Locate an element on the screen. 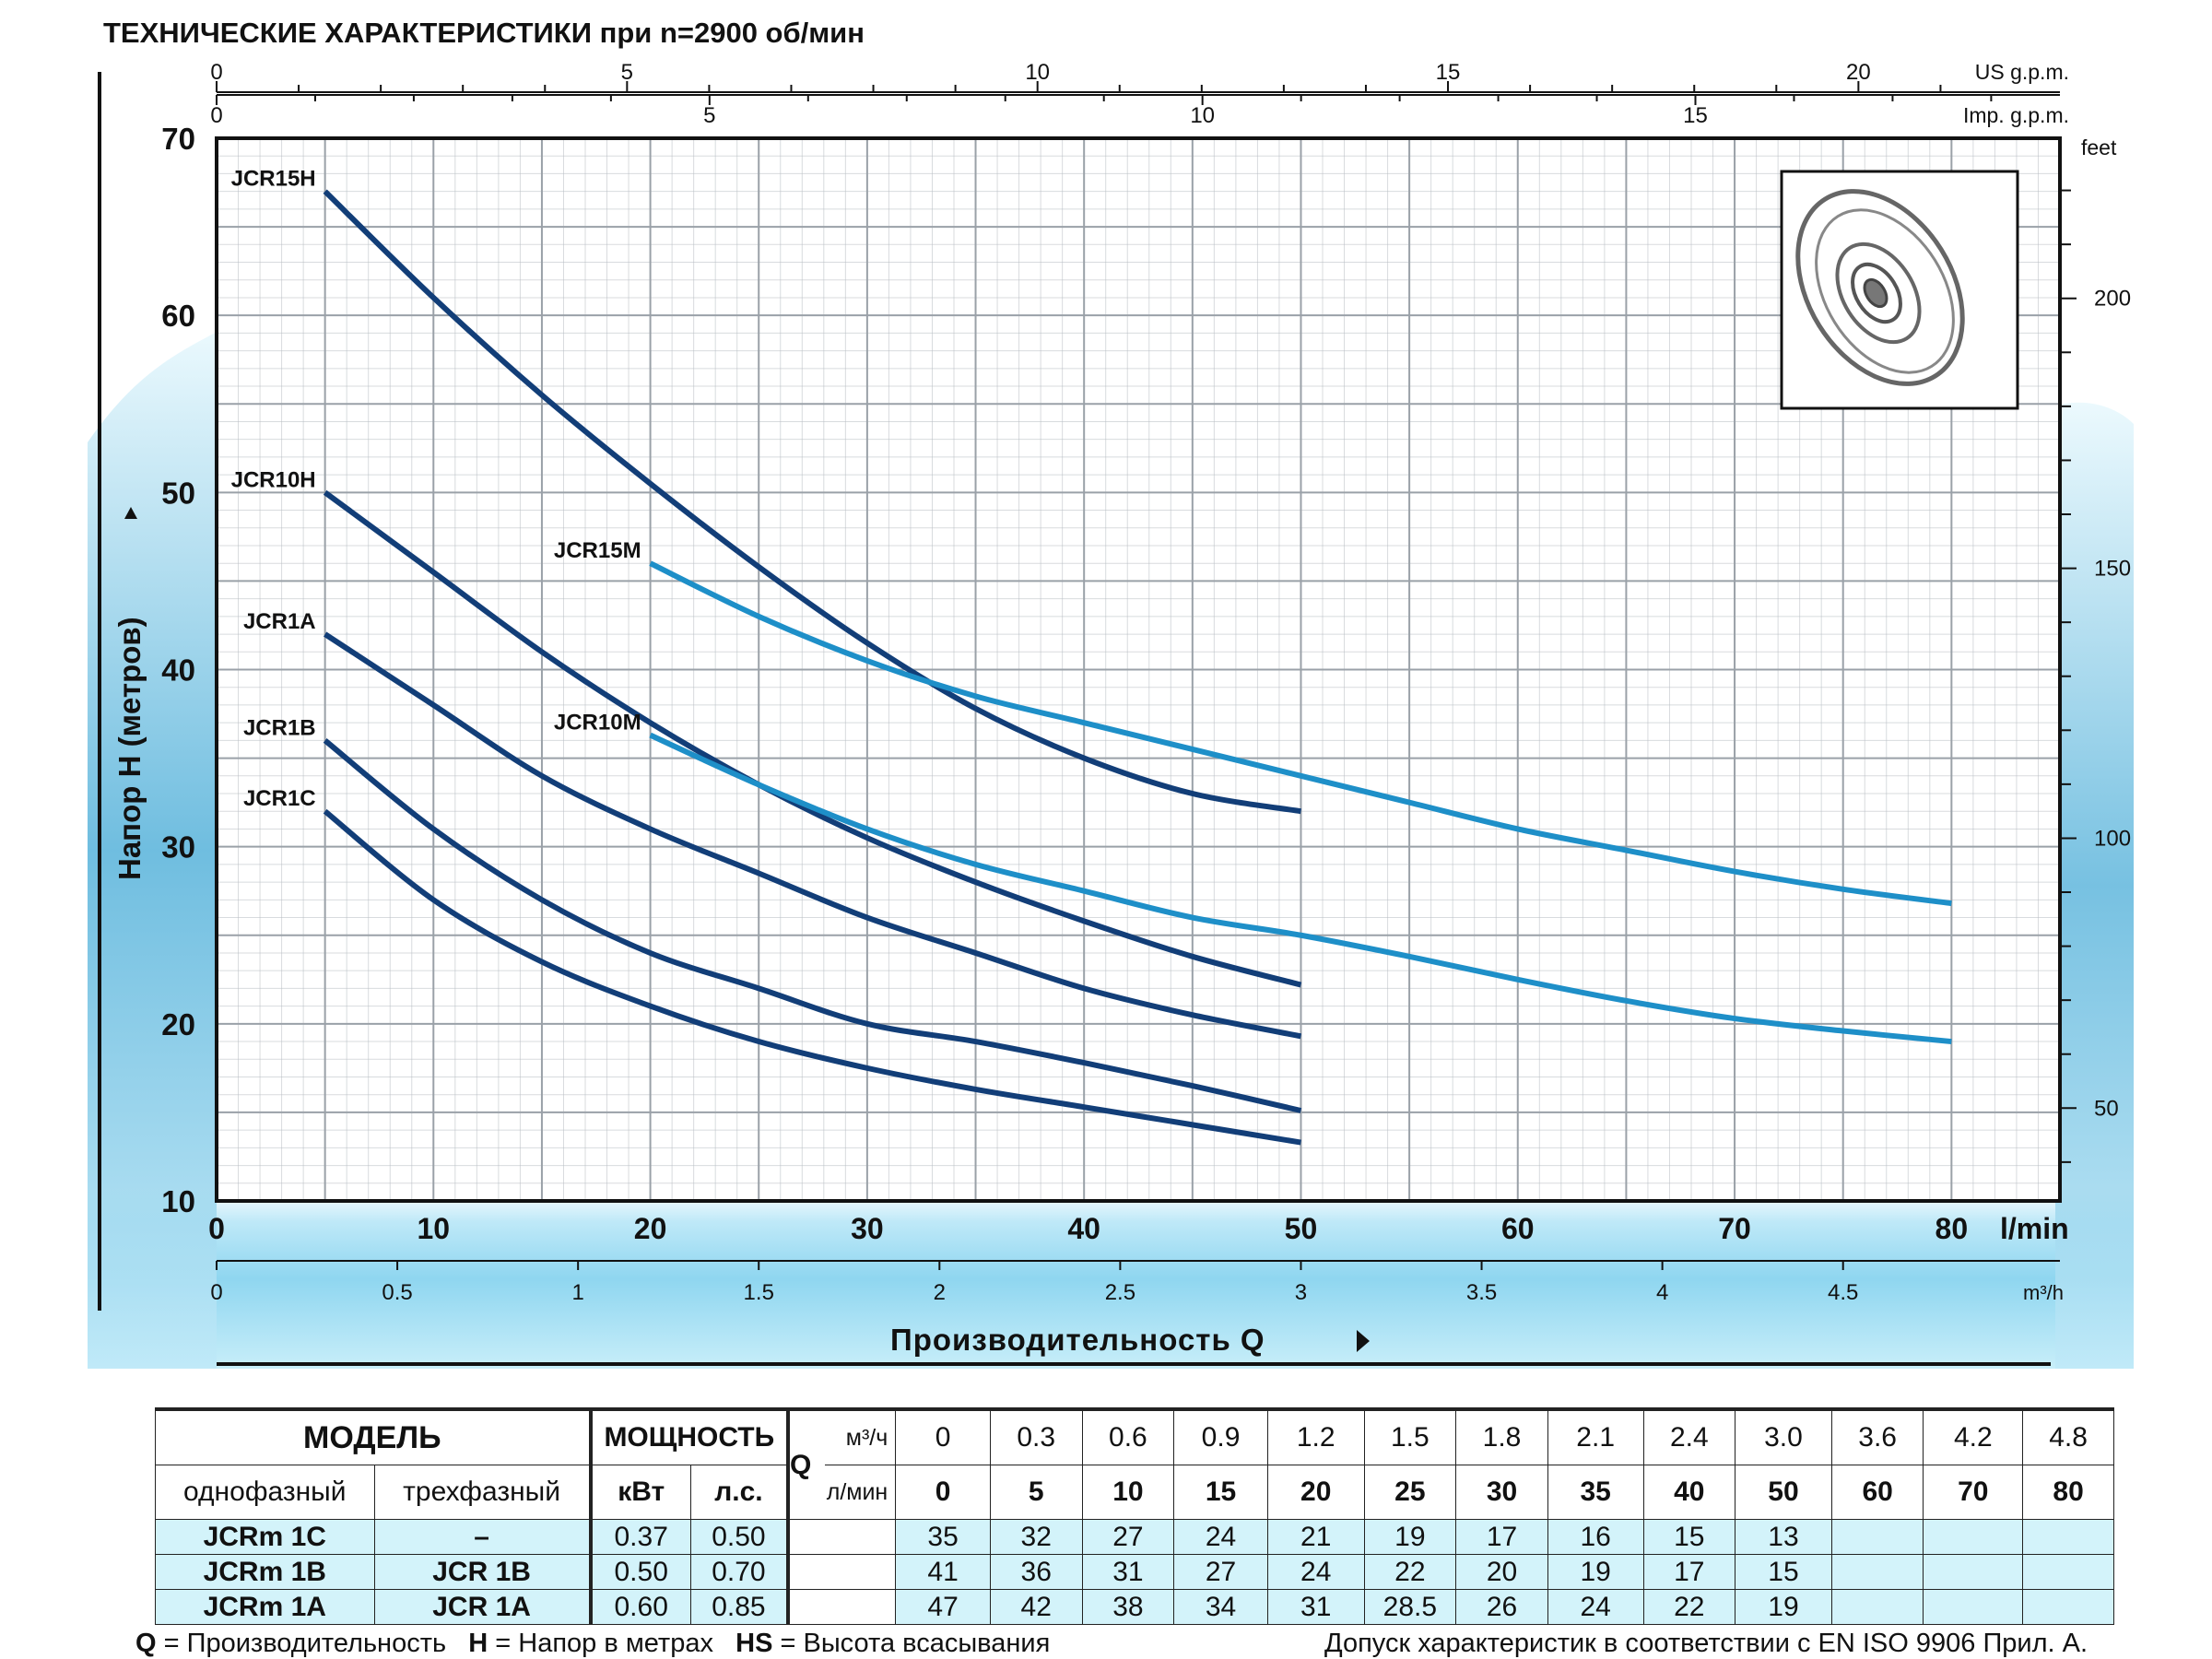 This screenshot has width=2212, height=1659. x-tick-label: 50 is located at coordinates (1301, 1228).